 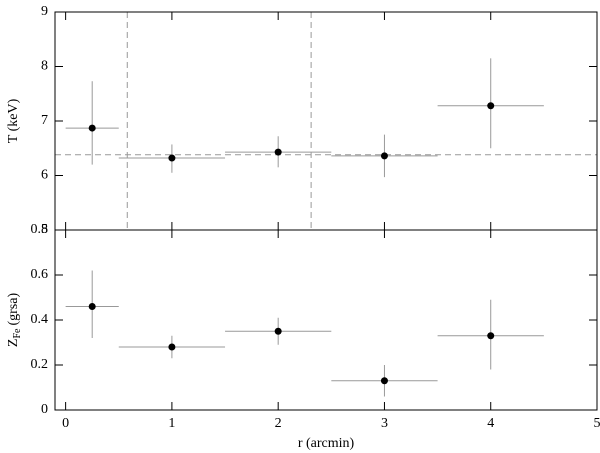 What do you see at coordinates (17, 333) in the screenshot?
I see `y-label-sub: Fe` at bounding box center [17, 333].